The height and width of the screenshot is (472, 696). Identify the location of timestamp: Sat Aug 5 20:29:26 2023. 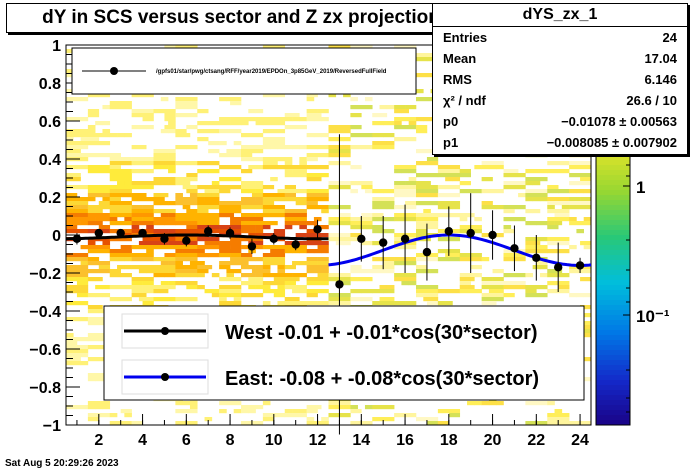
(62, 463).